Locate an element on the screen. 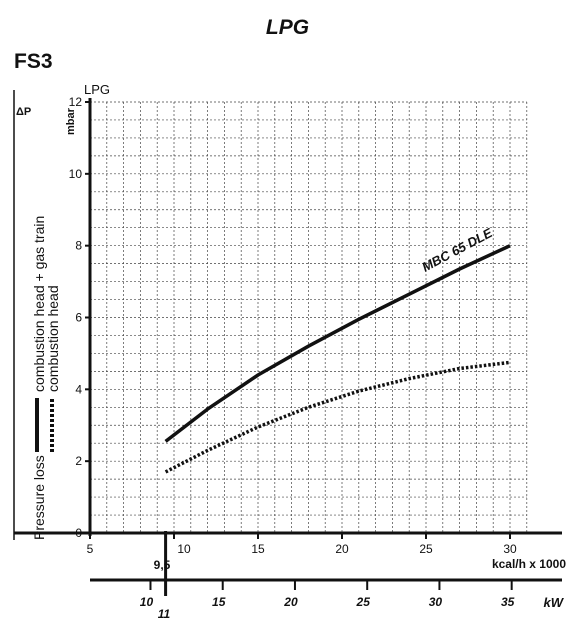  kw-tick-label: 10 is located at coordinates (147, 602).